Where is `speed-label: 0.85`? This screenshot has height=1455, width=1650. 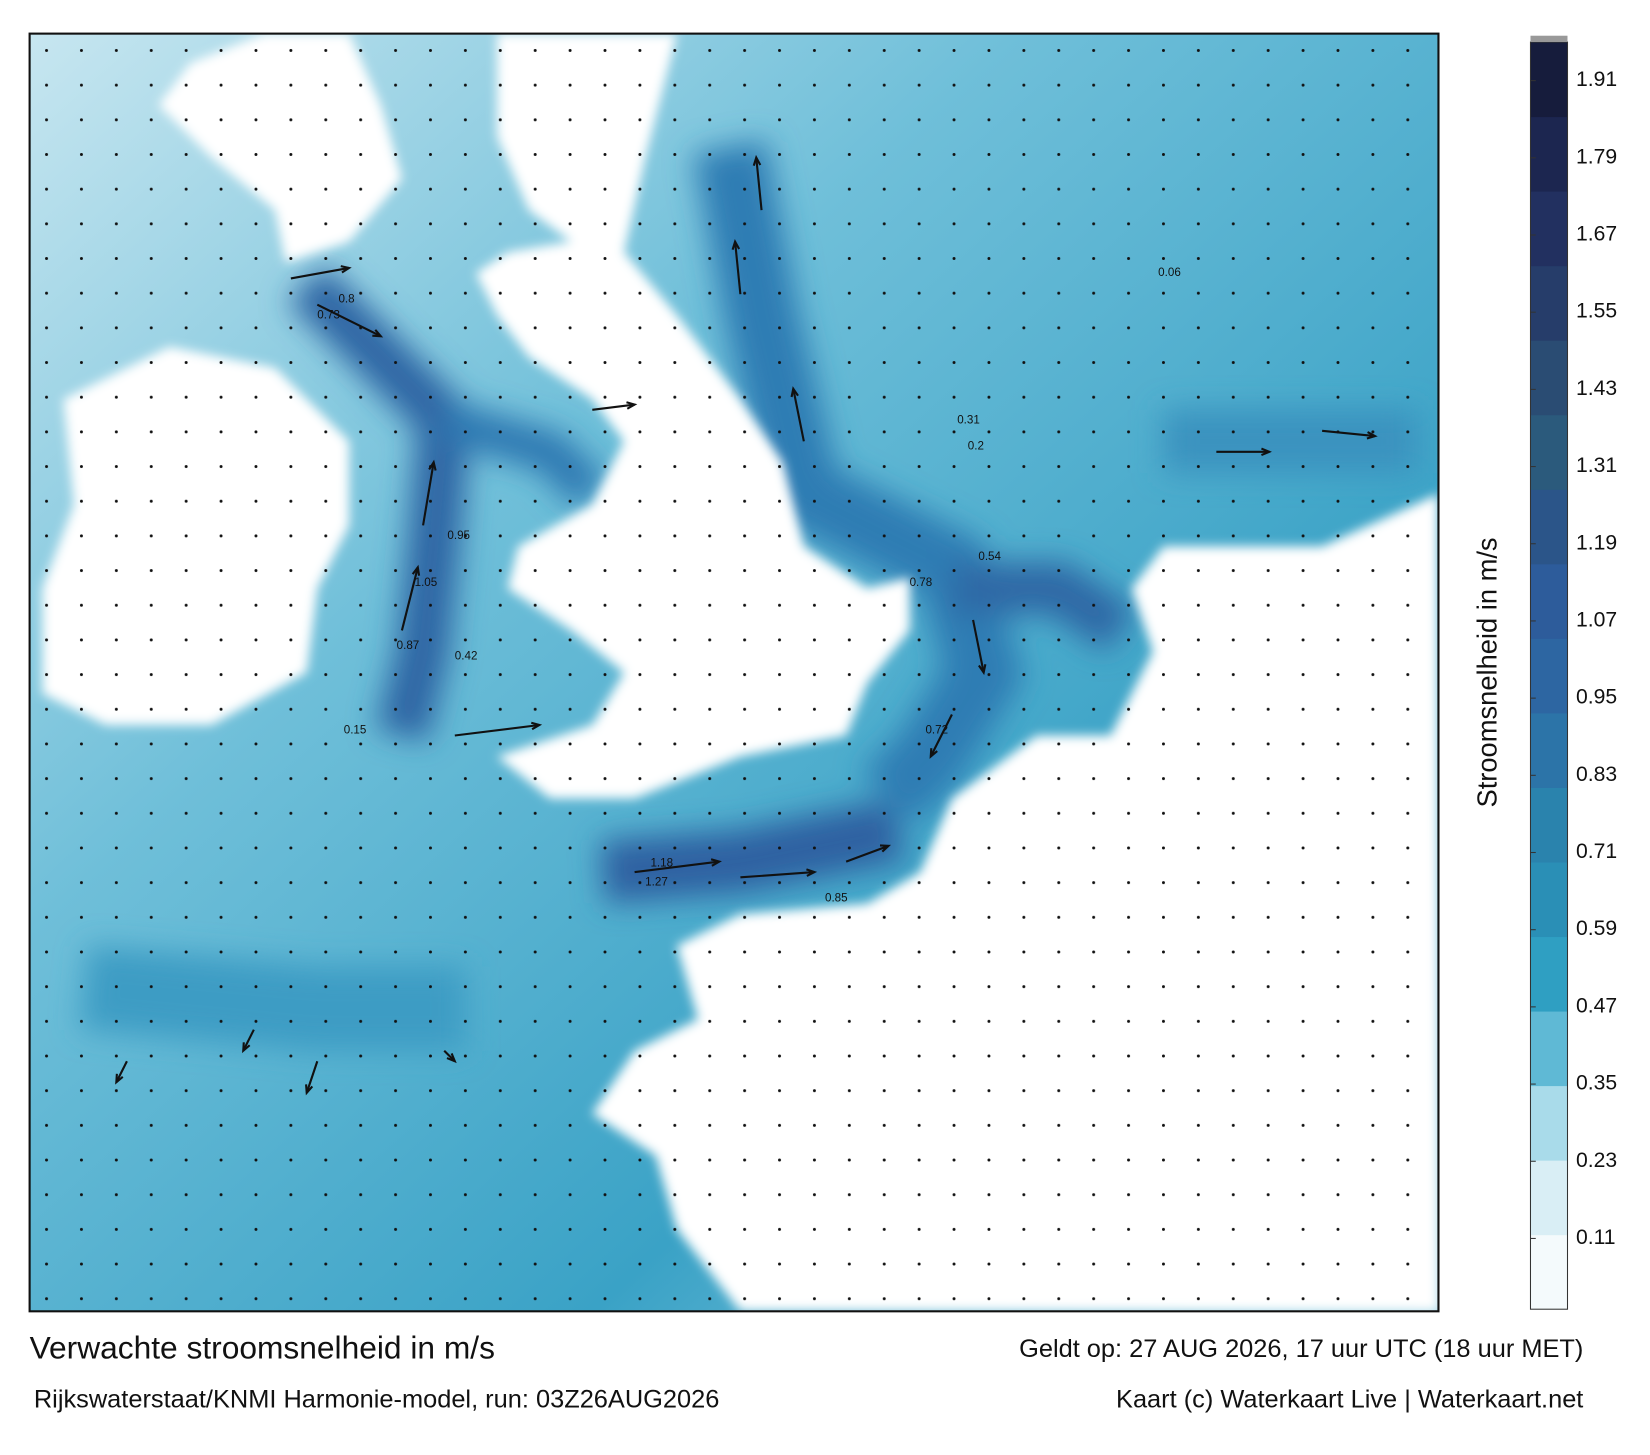 speed-label: 0.85 is located at coordinates (836, 898).